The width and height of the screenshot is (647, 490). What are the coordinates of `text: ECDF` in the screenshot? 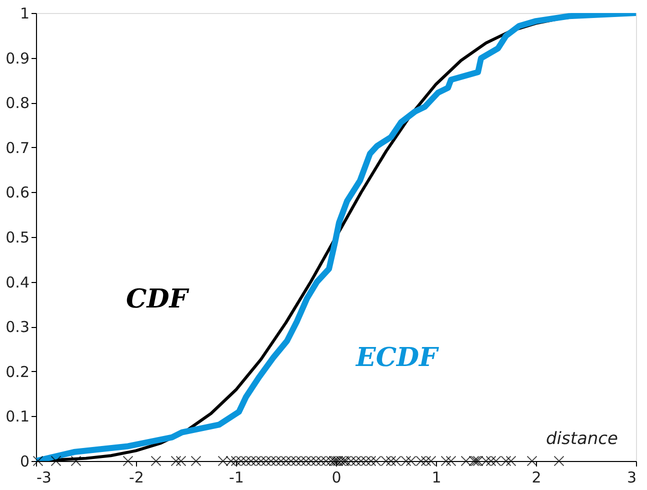 It's located at (397, 357).